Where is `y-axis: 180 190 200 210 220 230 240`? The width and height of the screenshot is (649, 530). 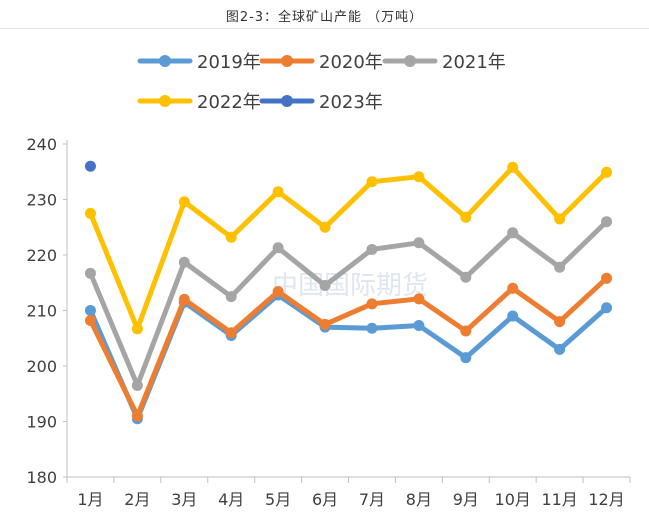
y-axis: 180 190 200 210 220 230 240 is located at coordinates (47, 311).